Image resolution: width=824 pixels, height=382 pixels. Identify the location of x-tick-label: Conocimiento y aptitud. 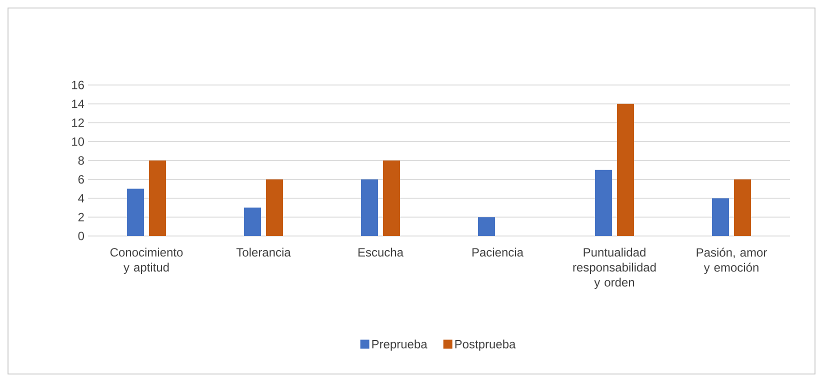
(146, 261).